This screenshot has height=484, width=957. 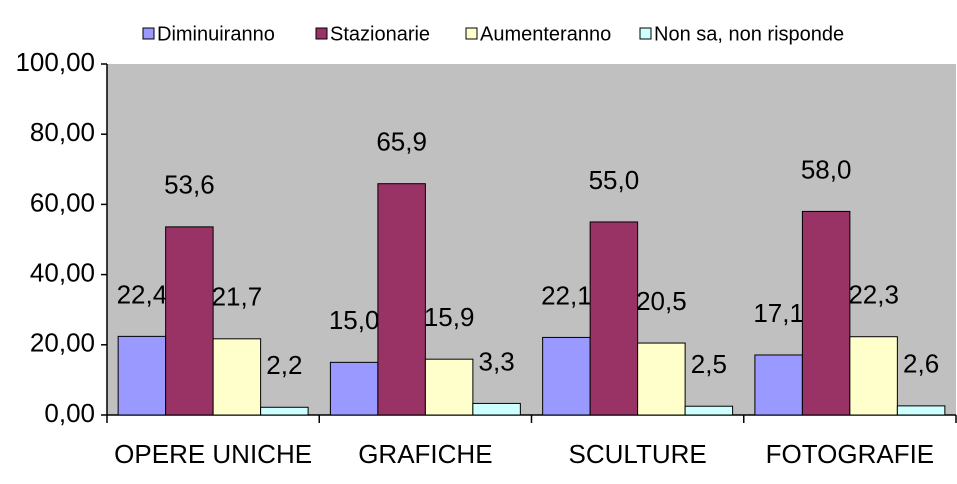 What do you see at coordinates (661, 301) in the screenshot?
I see `data-label: 20,5` at bounding box center [661, 301].